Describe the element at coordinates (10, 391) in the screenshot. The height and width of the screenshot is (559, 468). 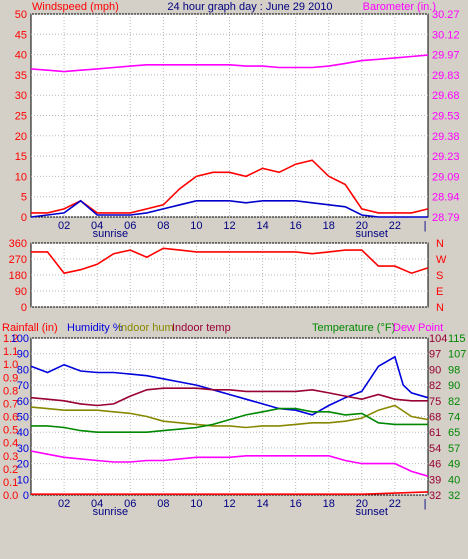
I see `rainfall-tick-label: 0.8` at that location.